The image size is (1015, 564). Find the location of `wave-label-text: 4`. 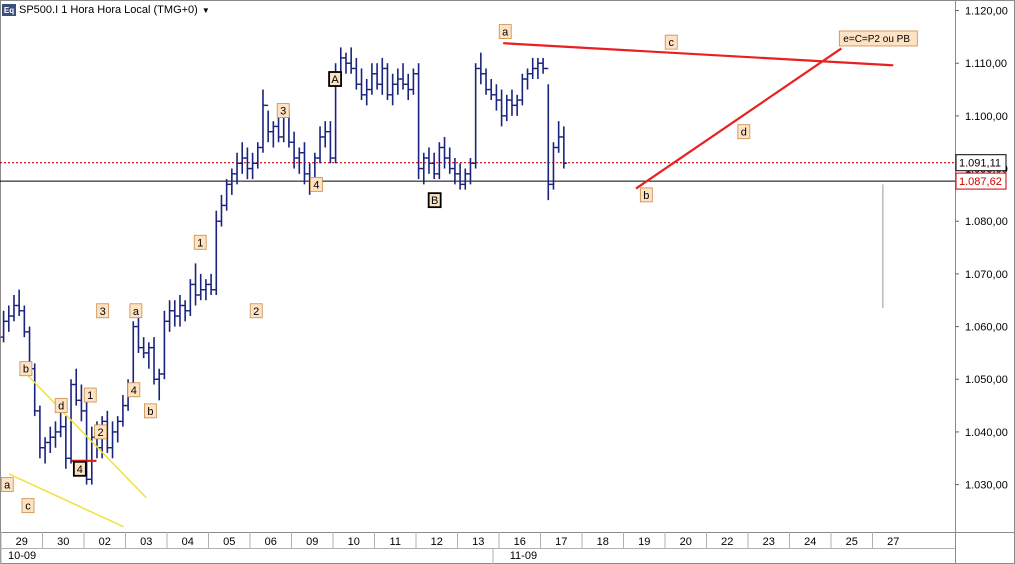

wave-label-text: 4 is located at coordinates (134, 391).